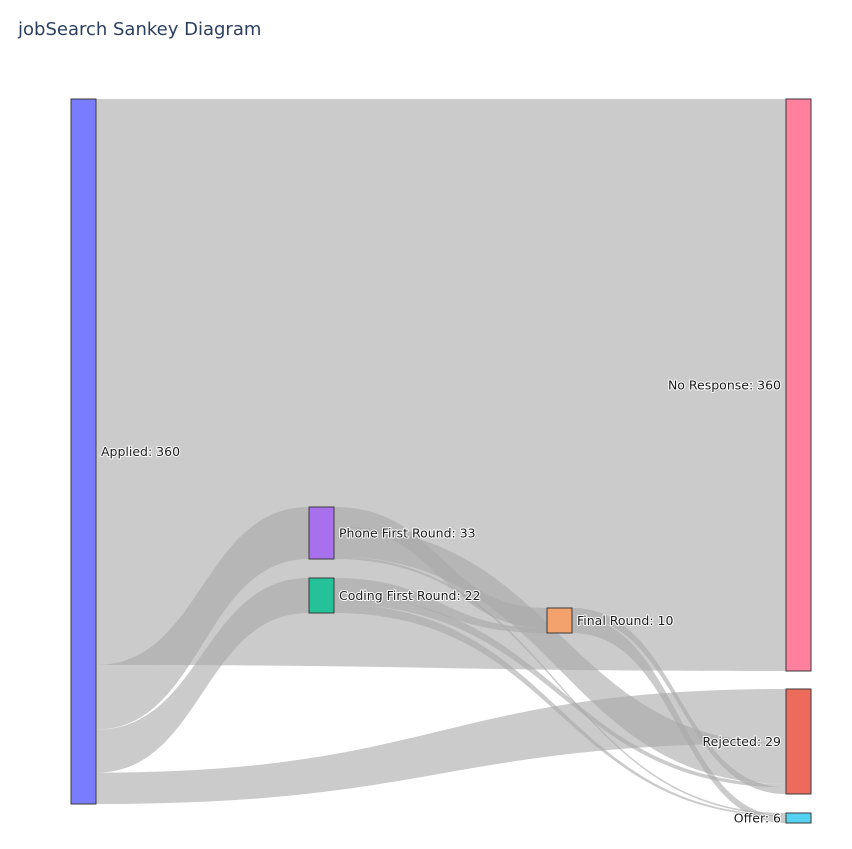 The image size is (852, 849). What do you see at coordinates (679, 701) in the screenshot?
I see `link-final-to-rejected` at bounding box center [679, 701].